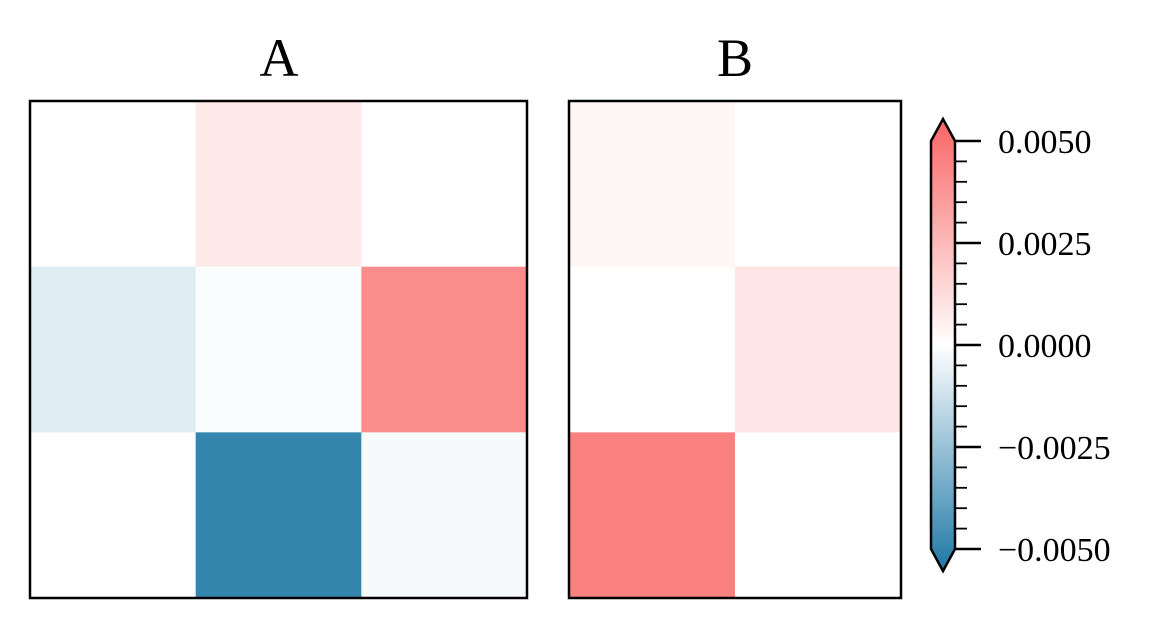 This screenshot has height=628, width=1167. I want to click on panel-a-title: A, so click(279, 58).